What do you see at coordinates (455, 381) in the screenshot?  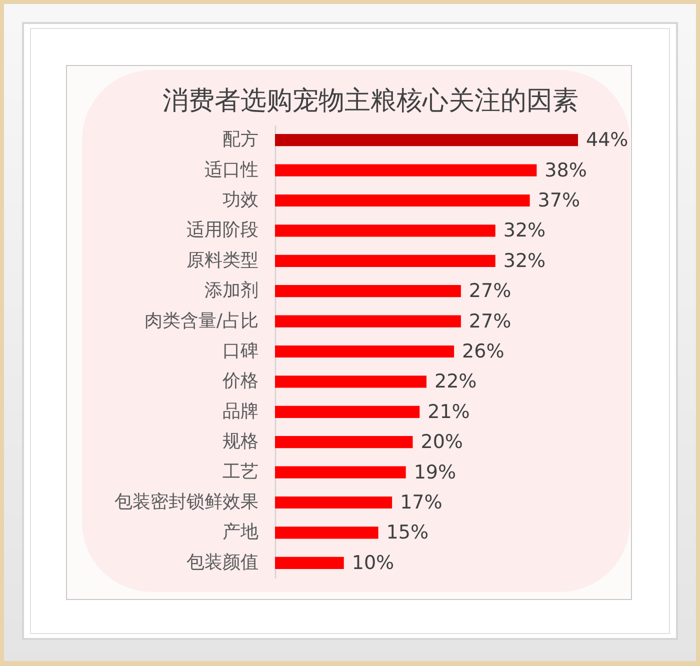 I see `data-label: 22%` at bounding box center [455, 381].